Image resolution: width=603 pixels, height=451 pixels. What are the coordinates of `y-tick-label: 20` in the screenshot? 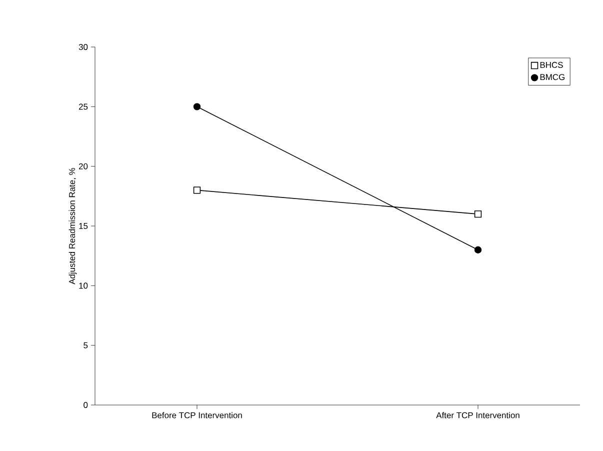 It's located at (83, 166).